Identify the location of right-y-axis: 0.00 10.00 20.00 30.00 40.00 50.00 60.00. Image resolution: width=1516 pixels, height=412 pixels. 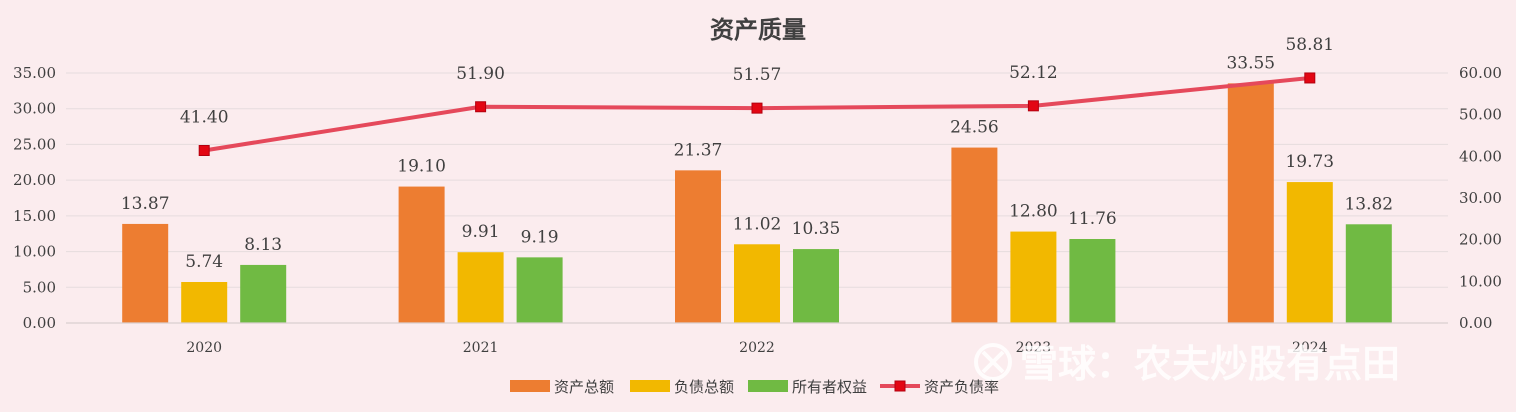
(1480, 198).